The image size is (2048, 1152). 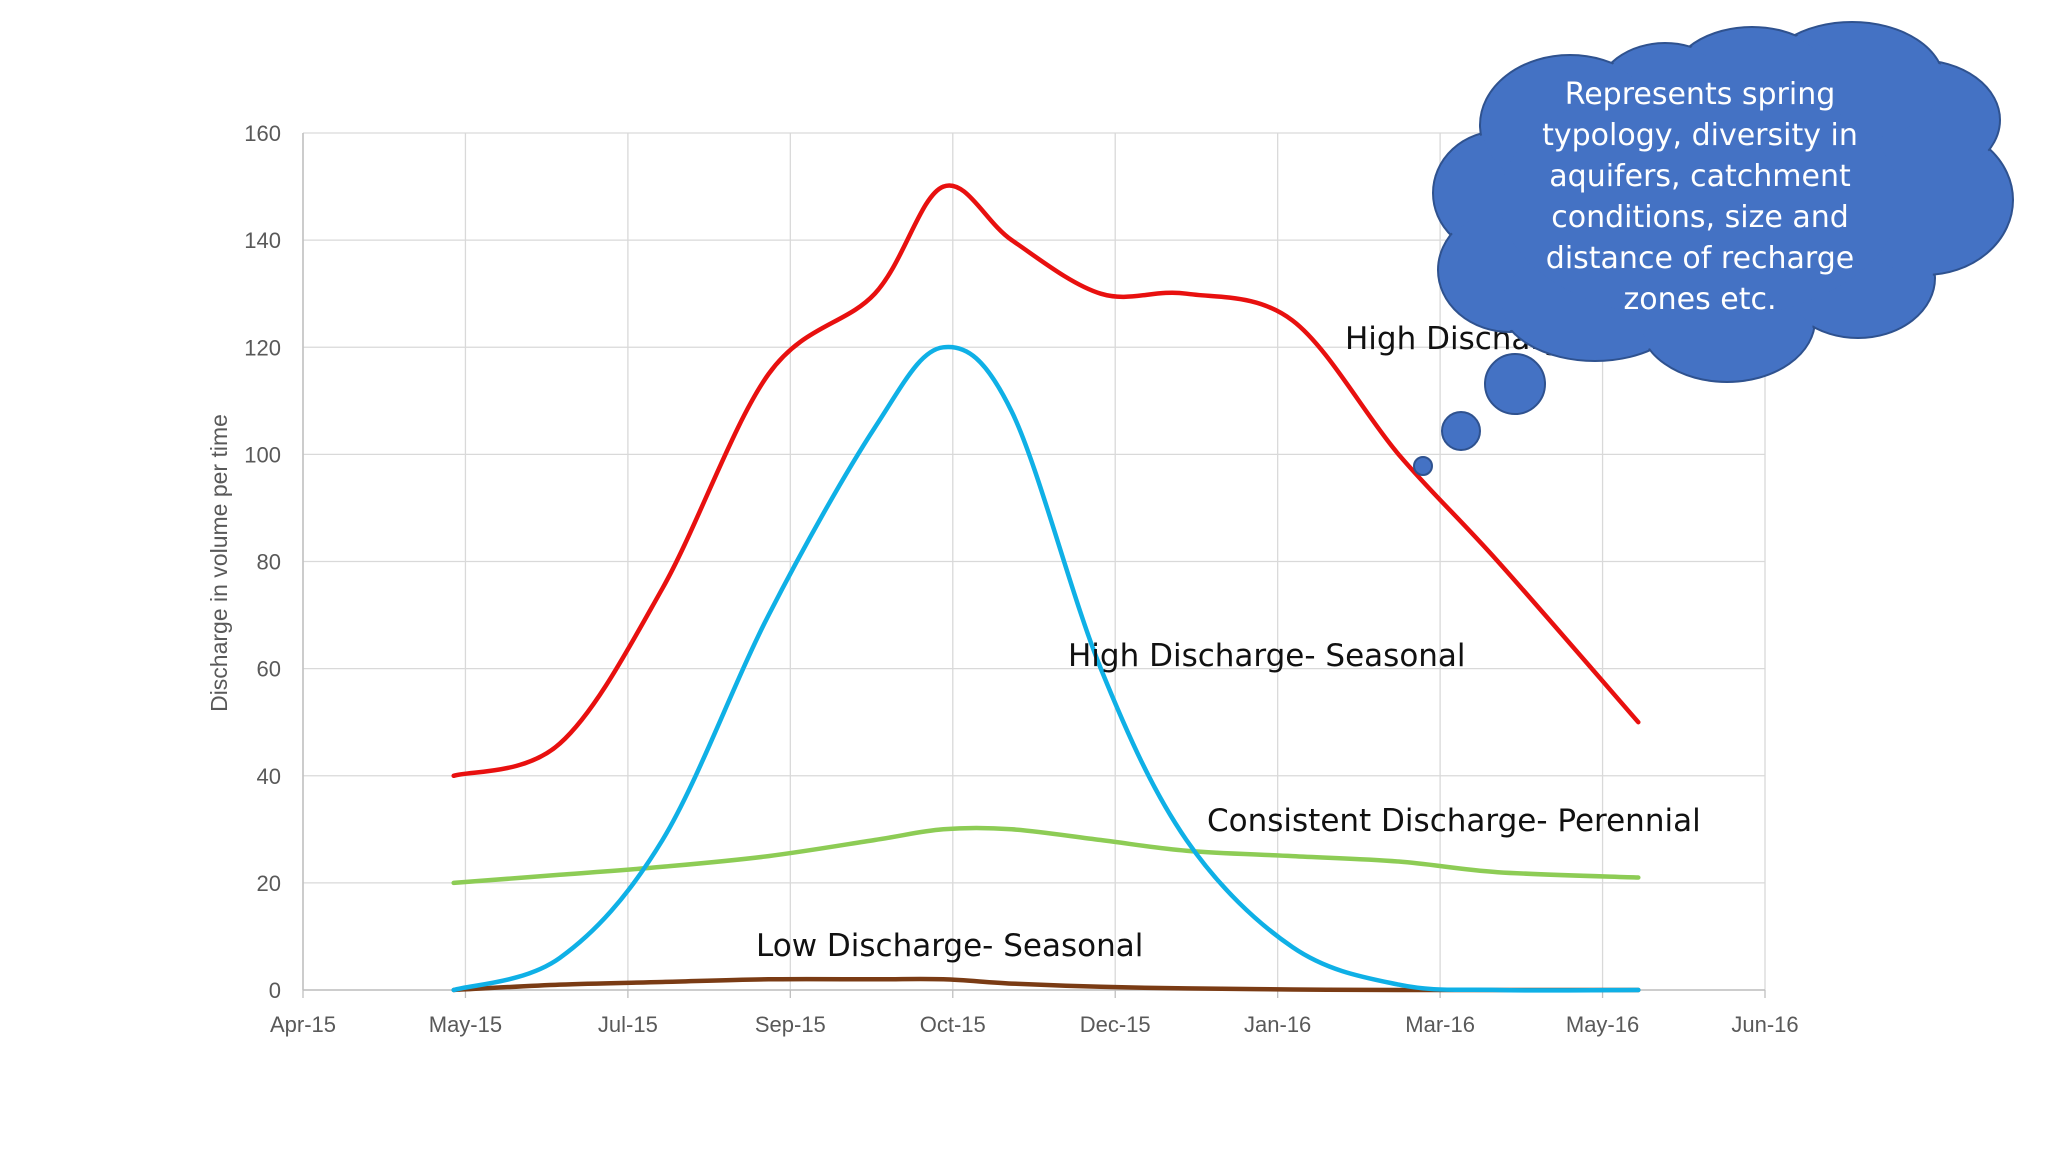 I want to click on y-tick-label: 100, so click(x=262, y=454).